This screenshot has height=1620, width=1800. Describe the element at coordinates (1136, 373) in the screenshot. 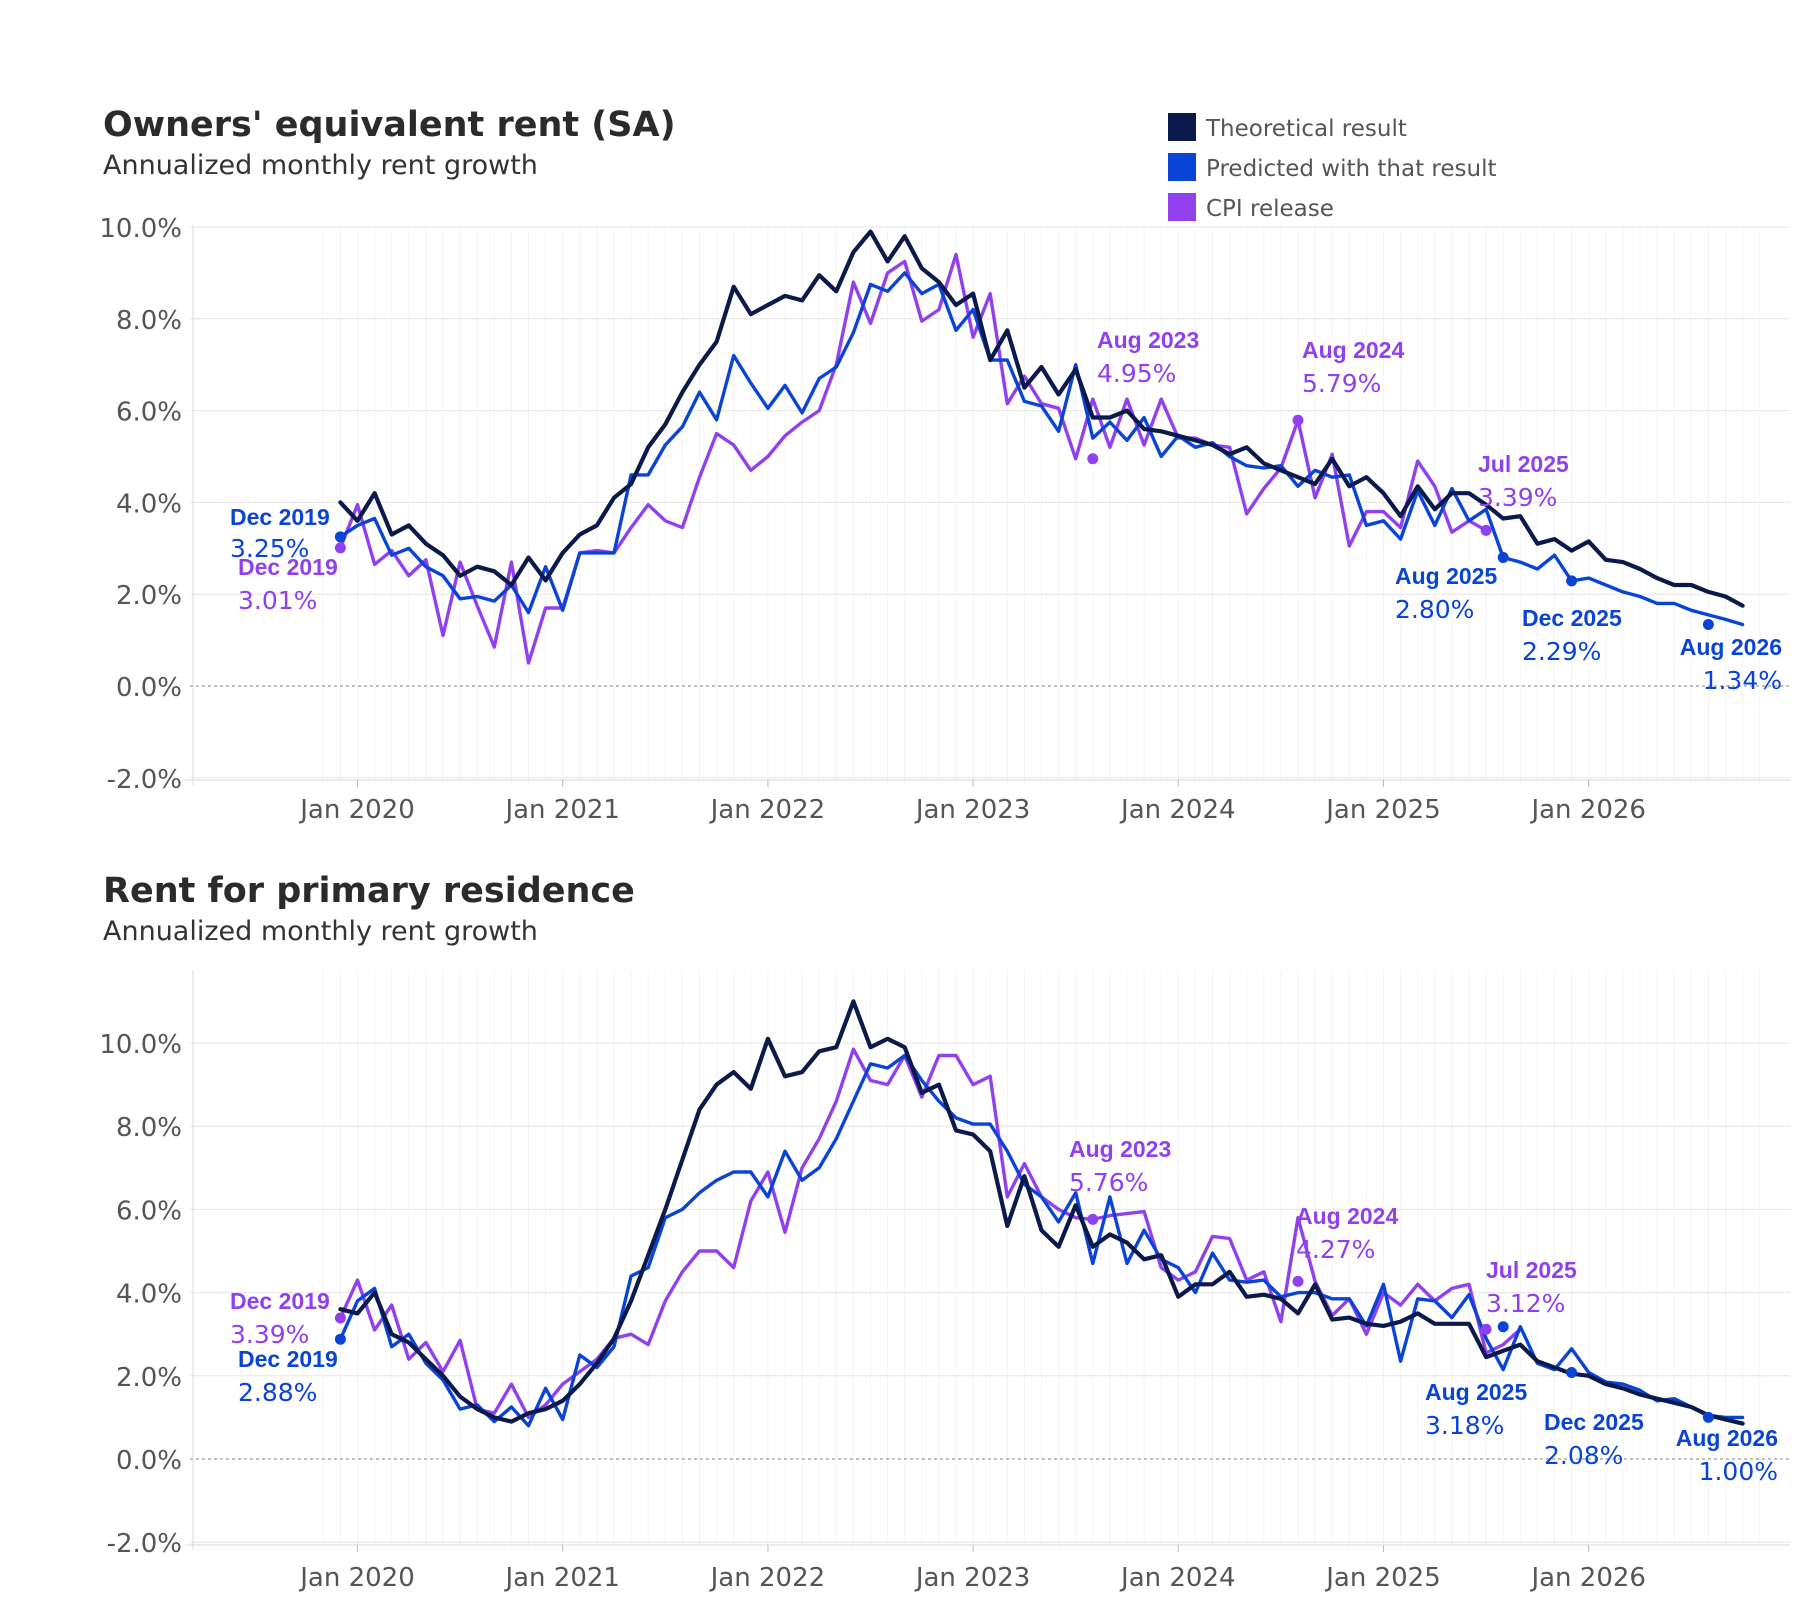

I see `annotation-value-label: 4.95%` at that location.